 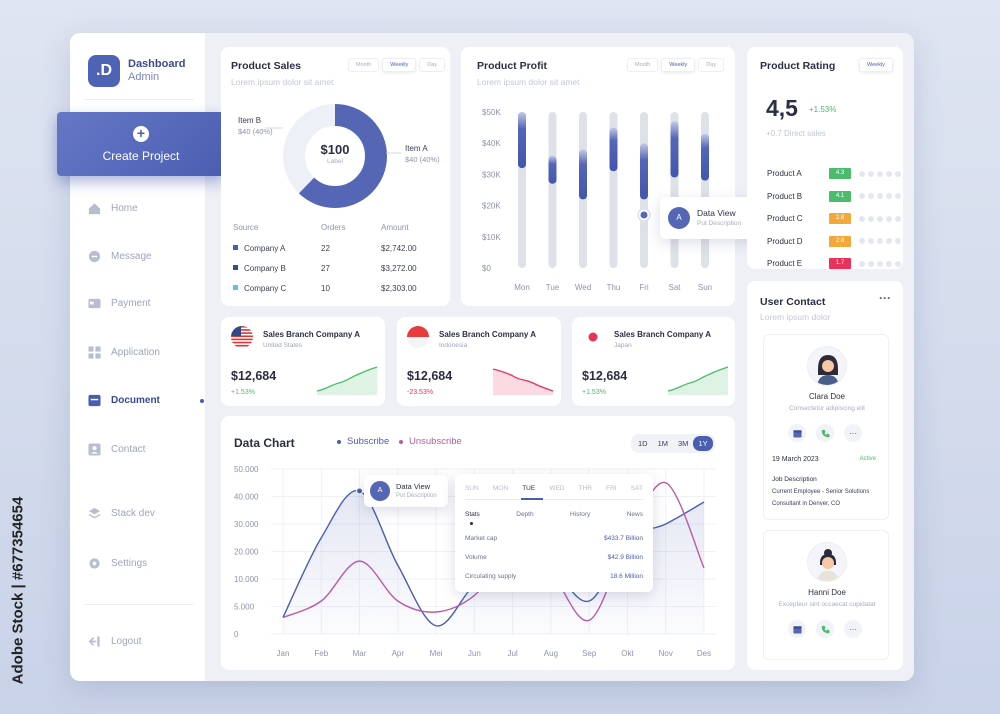 What do you see at coordinates (491, 206) in the screenshot?
I see `y-tick-label: $20K` at bounding box center [491, 206].